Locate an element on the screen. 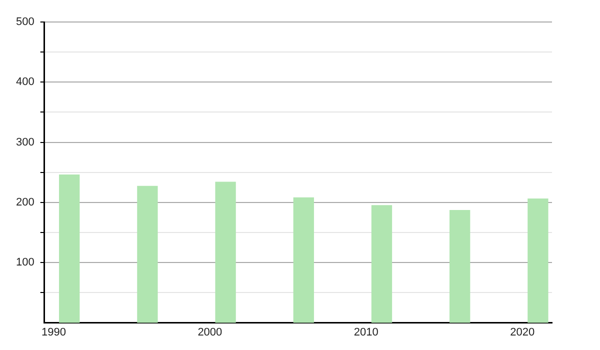  y-tick-label: 300 is located at coordinates (25, 142).